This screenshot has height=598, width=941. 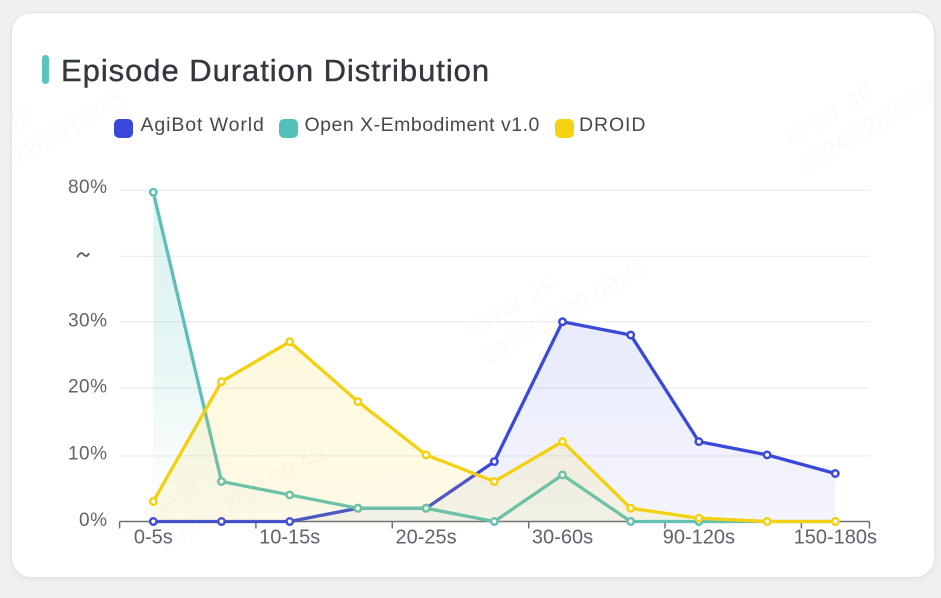 I want to click on svg-text: 30-60s, so click(x=562, y=538).